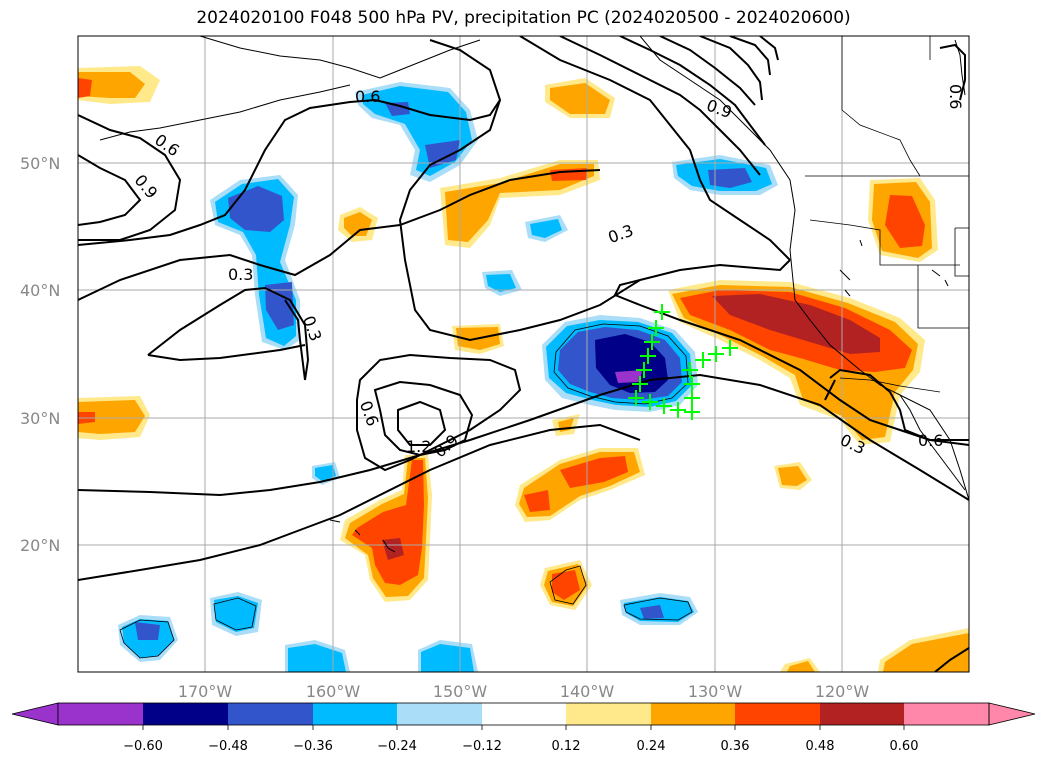 Image resolution: width=1047 pixels, height=765 pixels. What do you see at coordinates (735, 746) in the screenshot?
I see `colorbar-tick-label: 0.36` at bounding box center [735, 746].